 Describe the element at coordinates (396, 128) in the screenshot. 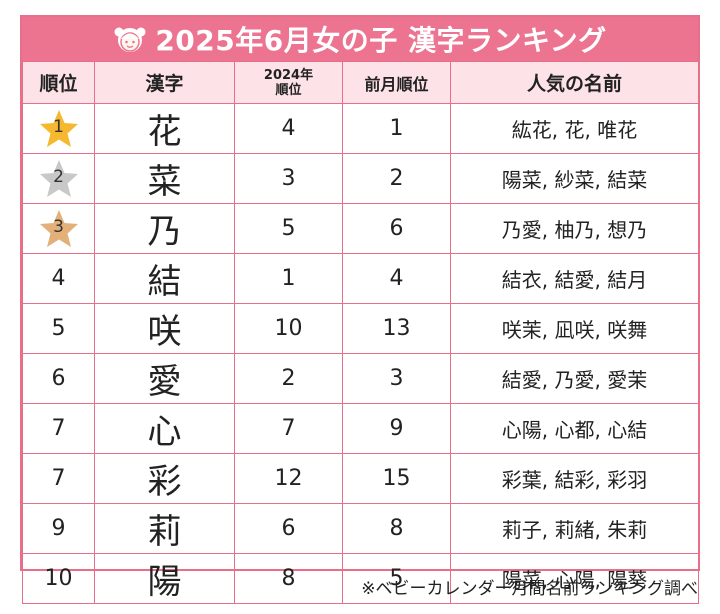

I see `prev-month-cell: 1` at that location.